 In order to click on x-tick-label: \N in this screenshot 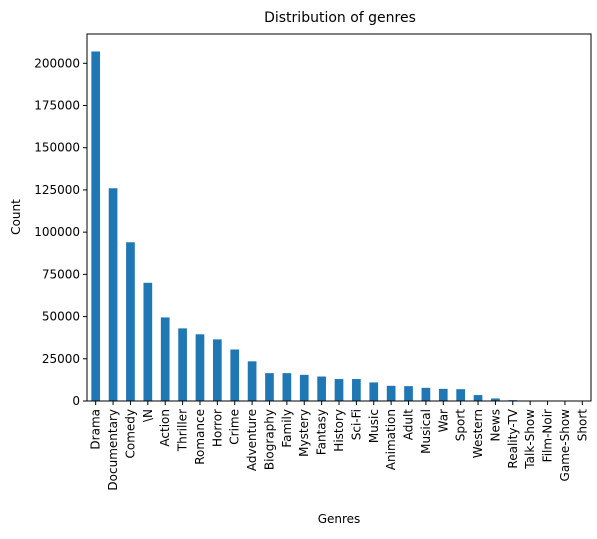, I will do `click(148, 415)`.